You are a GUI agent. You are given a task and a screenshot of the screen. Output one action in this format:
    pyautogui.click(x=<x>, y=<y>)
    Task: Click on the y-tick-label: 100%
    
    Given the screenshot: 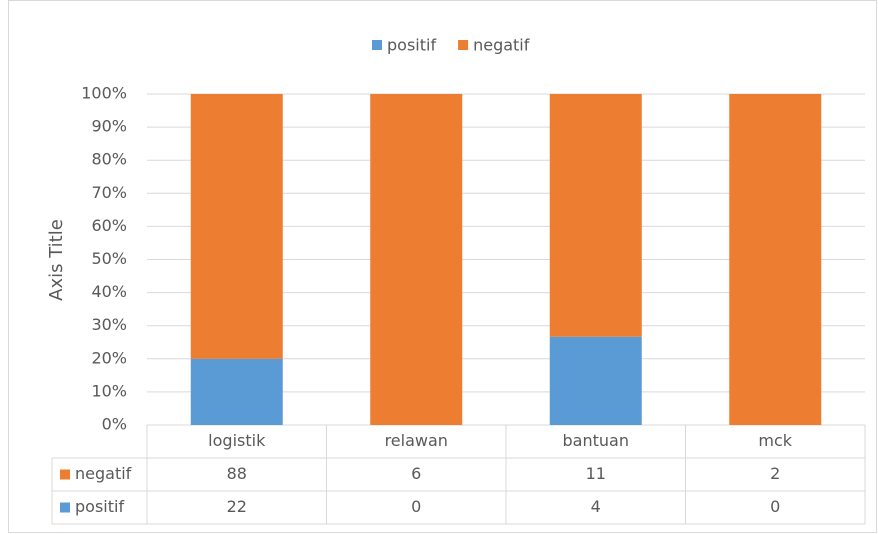 What is the action you would take?
    pyautogui.click(x=104, y=93)
    